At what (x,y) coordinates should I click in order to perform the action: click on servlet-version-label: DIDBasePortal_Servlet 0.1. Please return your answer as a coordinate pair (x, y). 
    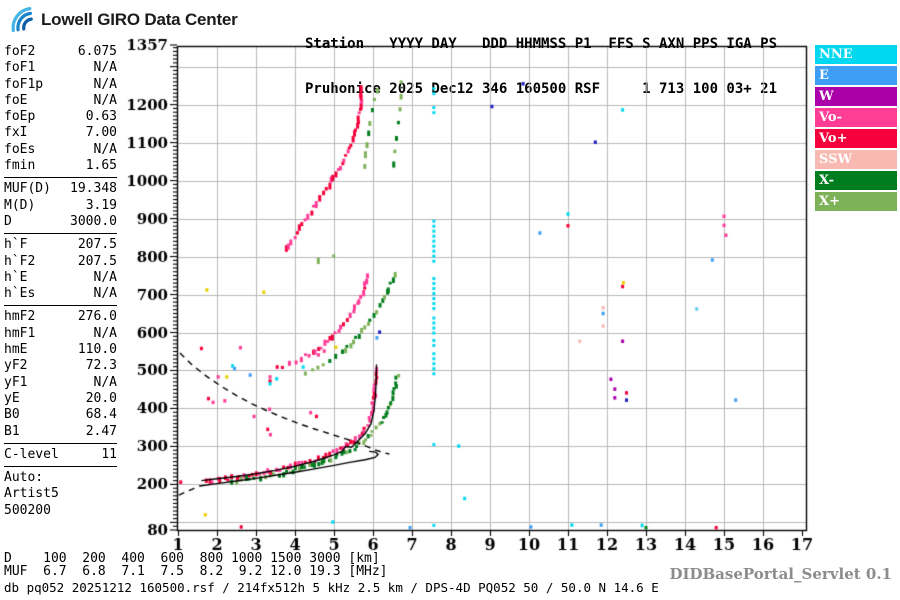
    Looking at the image, I should click on (780, 574).